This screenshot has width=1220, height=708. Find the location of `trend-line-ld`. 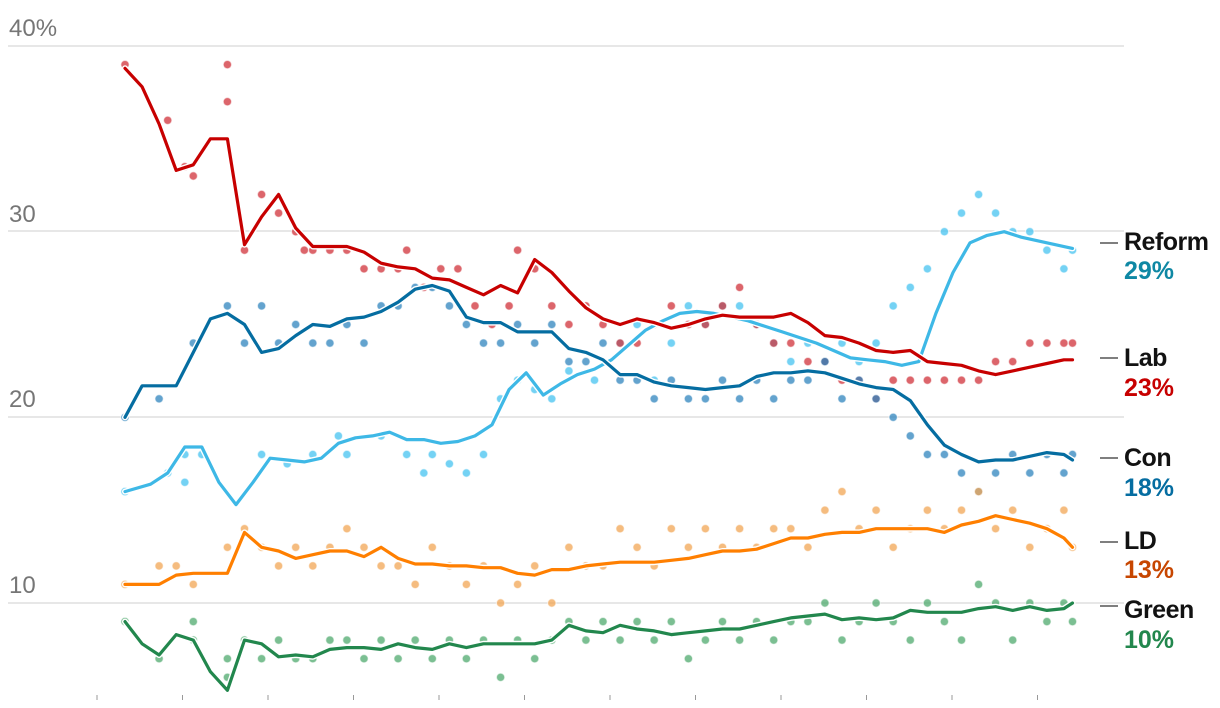

trend-line-ld is located at coordinates (599, 550).